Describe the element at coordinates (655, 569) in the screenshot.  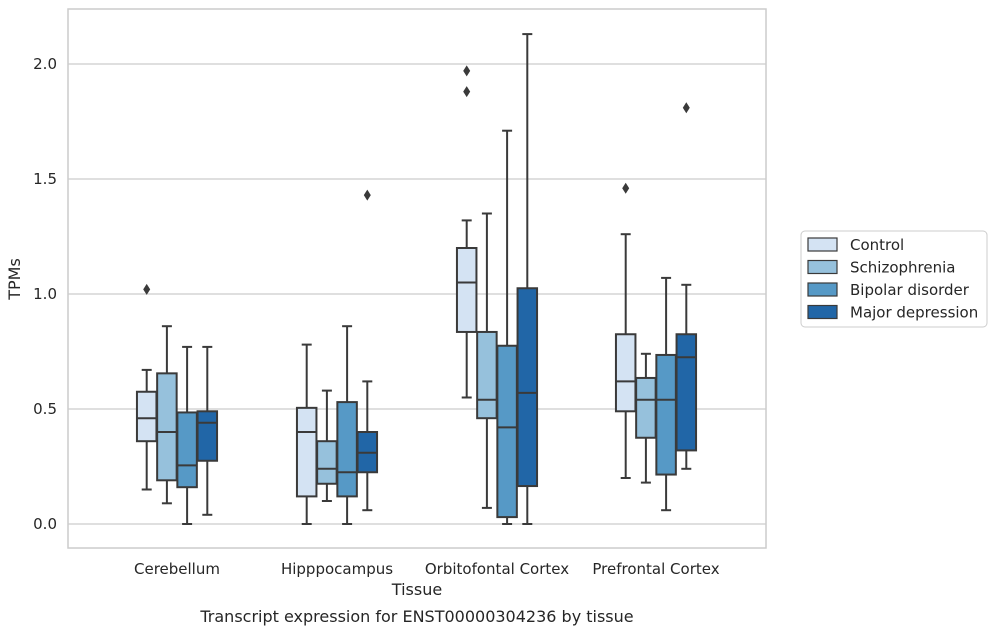
I see `x-tick-label: Prefrontal Cortex` at that location.